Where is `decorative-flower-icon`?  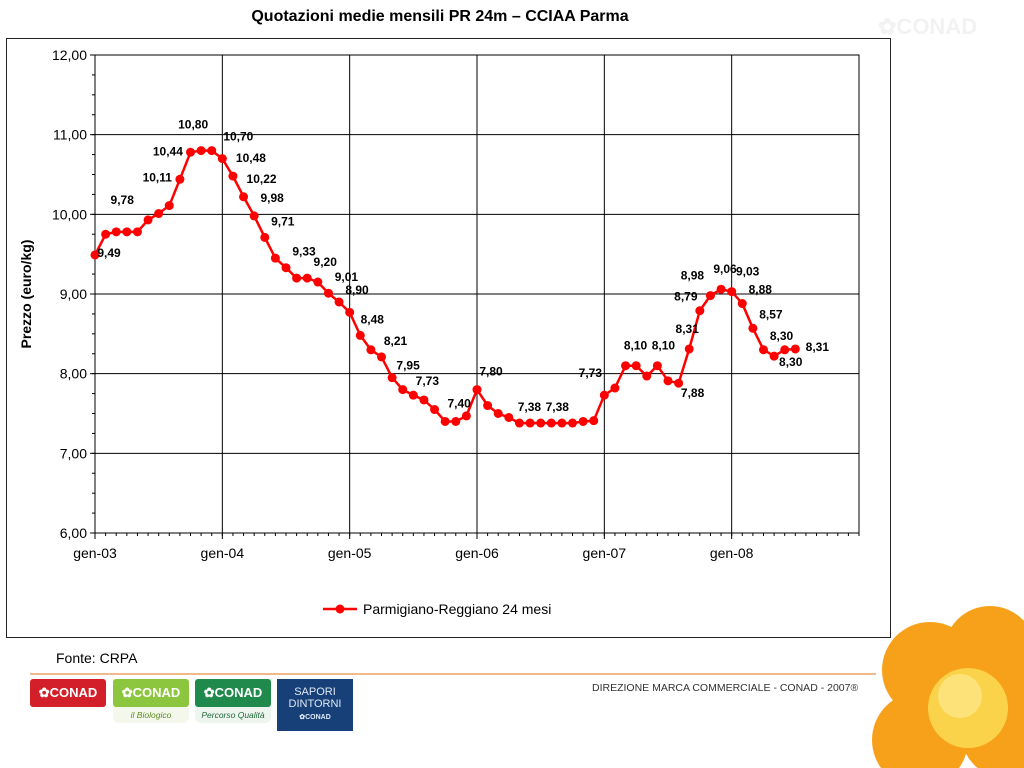 decorative-flower-icon is located at coordinates (948, 687).